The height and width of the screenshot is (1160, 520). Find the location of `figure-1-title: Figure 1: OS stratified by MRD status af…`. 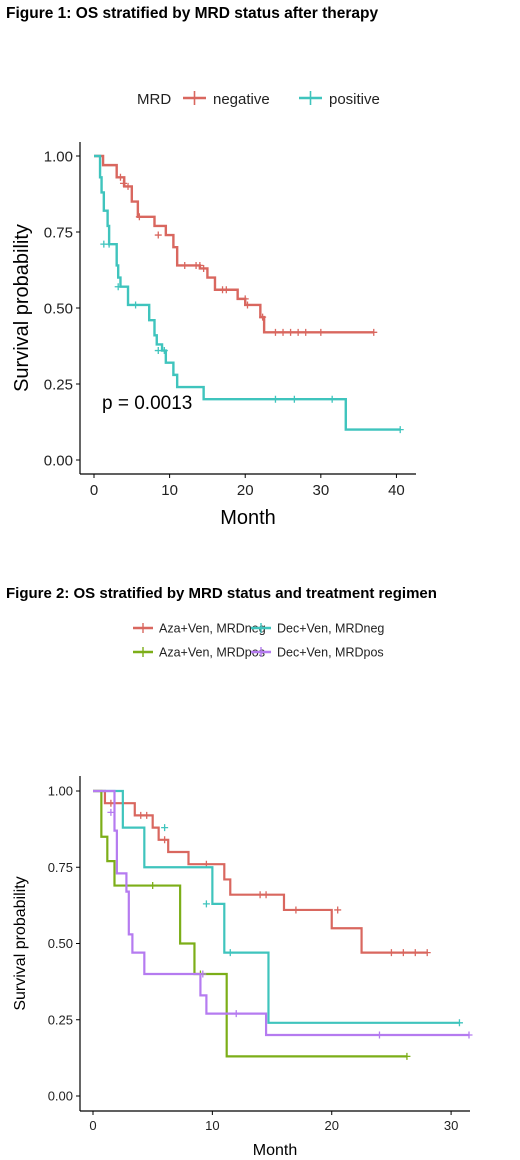

figure-1-title: Figure 1: OS stratified by MRD status af… is located at coordinates (192, 13).